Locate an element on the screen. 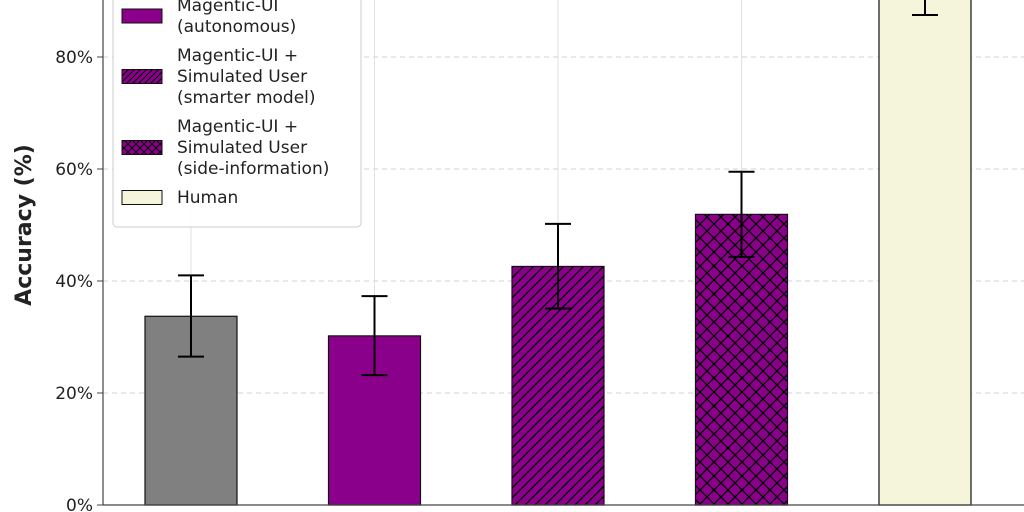 This screenshot has width=1024, height=512. legend-label: (autonomous) is located at coordinates (236, 27).